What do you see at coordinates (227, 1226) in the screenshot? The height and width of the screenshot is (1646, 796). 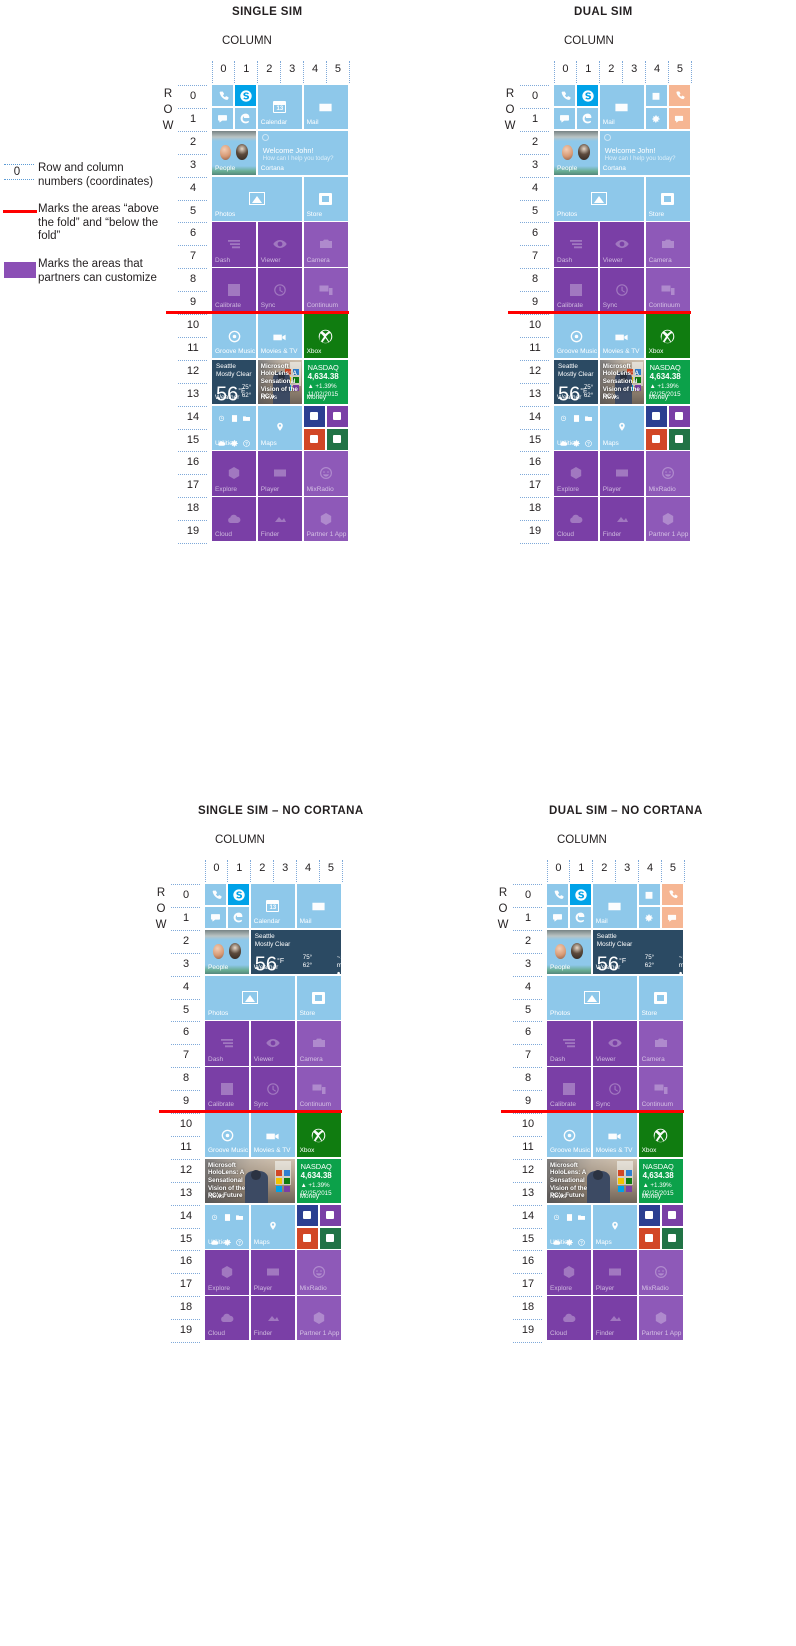 I see `tile-utilities: Utilities` at bounding box center [227, 1226].